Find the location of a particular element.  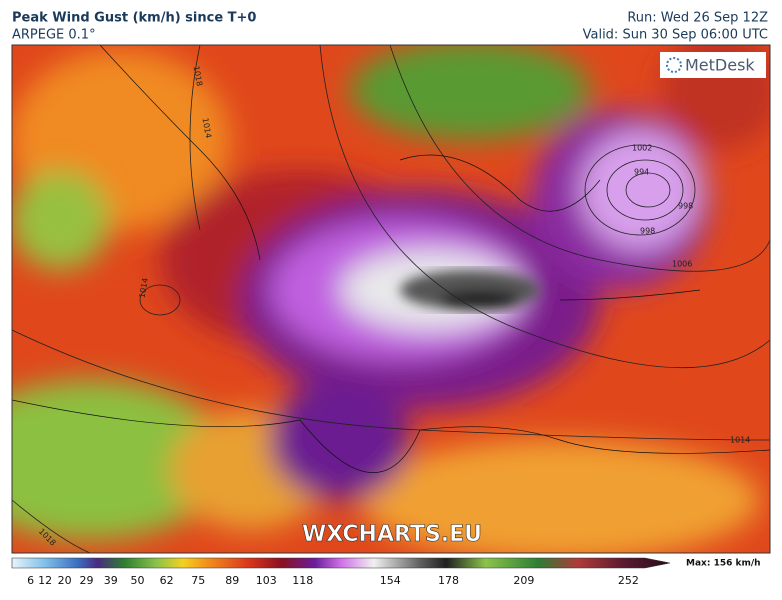

colorbar-tick-label: 75 is located at coordinates (198, 580).